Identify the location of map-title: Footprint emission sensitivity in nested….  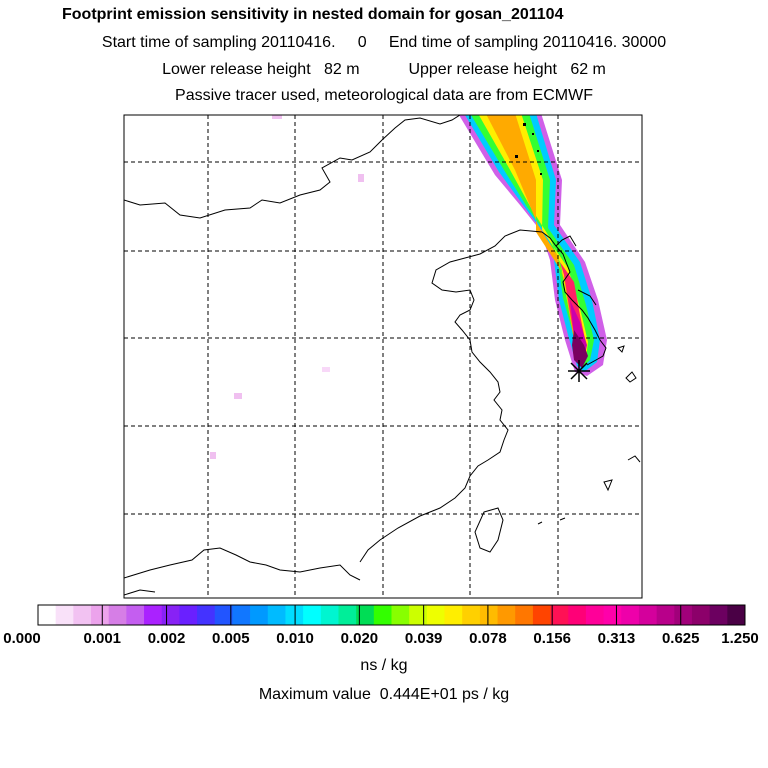
(313, 14).